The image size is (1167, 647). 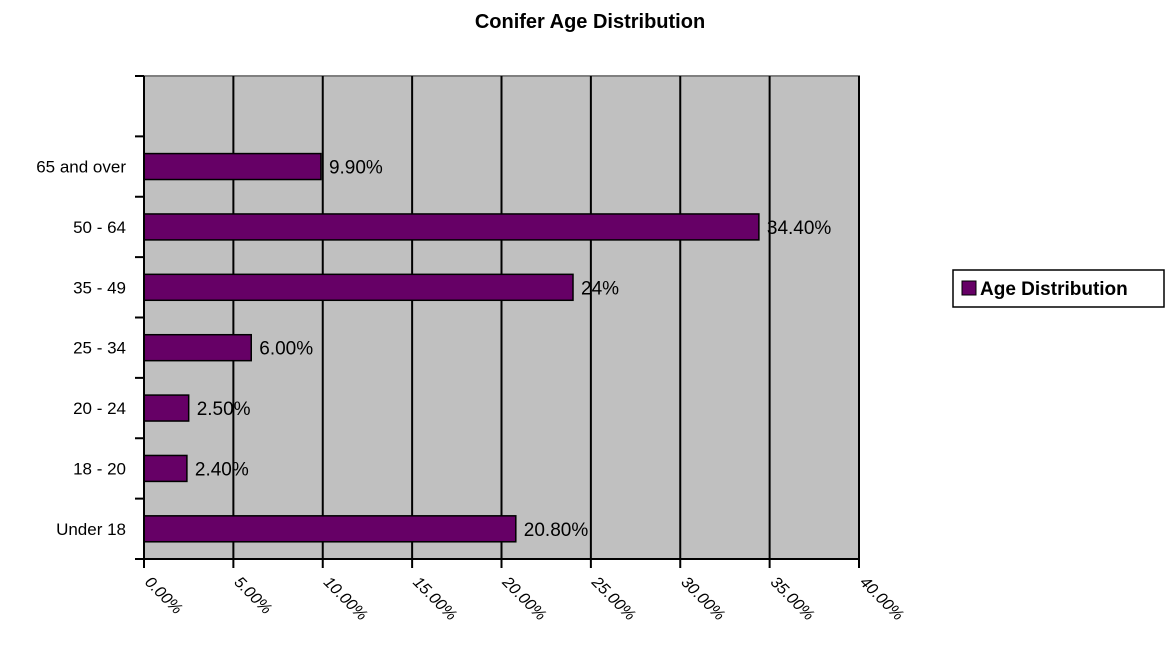 What do you see at coordinates (99, 227) in the screenshot?
I see `category-label: 50 - 64` at bounding box center [99, 227].